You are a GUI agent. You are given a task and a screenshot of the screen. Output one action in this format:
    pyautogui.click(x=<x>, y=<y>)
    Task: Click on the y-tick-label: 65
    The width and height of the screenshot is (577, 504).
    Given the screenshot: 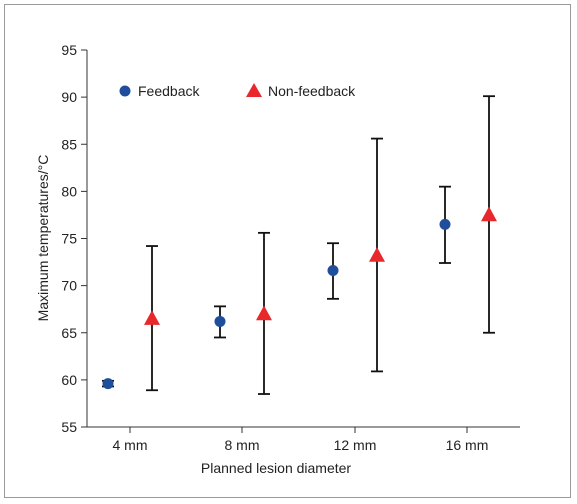 What is the action you would take?
    pyautogui.click(x=69, y=333)
    